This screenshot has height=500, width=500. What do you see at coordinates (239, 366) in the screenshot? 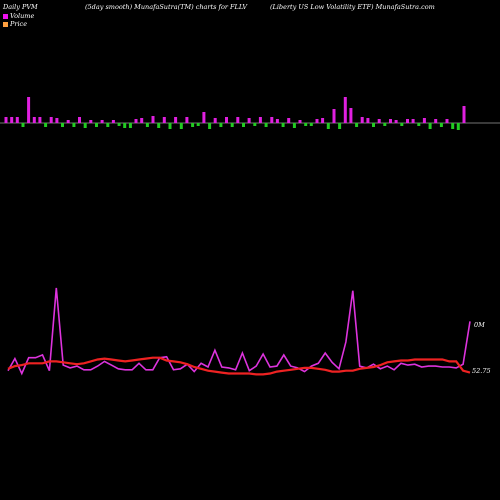
I see `price-line` at bounding box center [239, 366].